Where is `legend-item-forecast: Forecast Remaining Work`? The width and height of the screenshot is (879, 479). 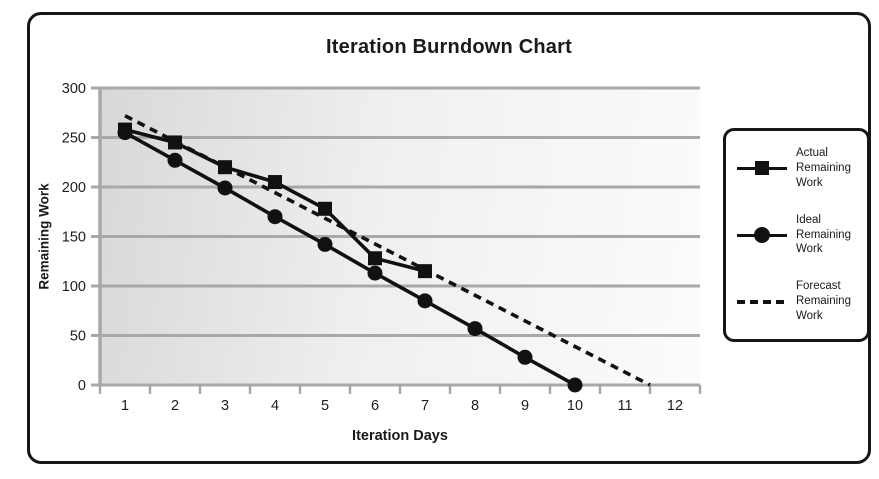 legend-item-forecast: Forecast Remaining Work is located at coordinates (798, 301).